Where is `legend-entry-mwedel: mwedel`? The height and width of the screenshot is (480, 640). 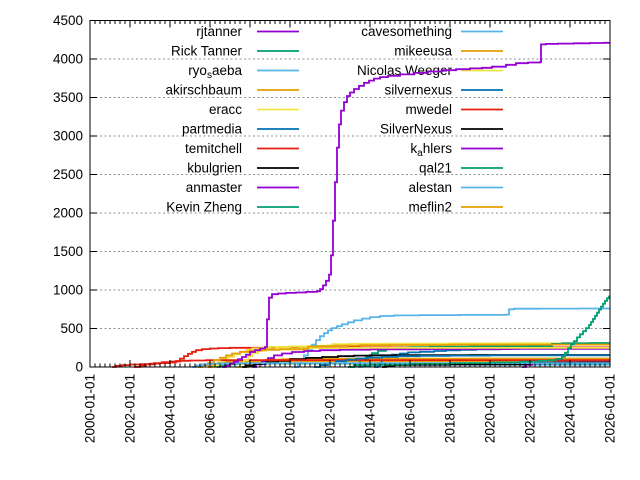
legend-entry-mwedel: mwedel is located at coordinates (454, 109).